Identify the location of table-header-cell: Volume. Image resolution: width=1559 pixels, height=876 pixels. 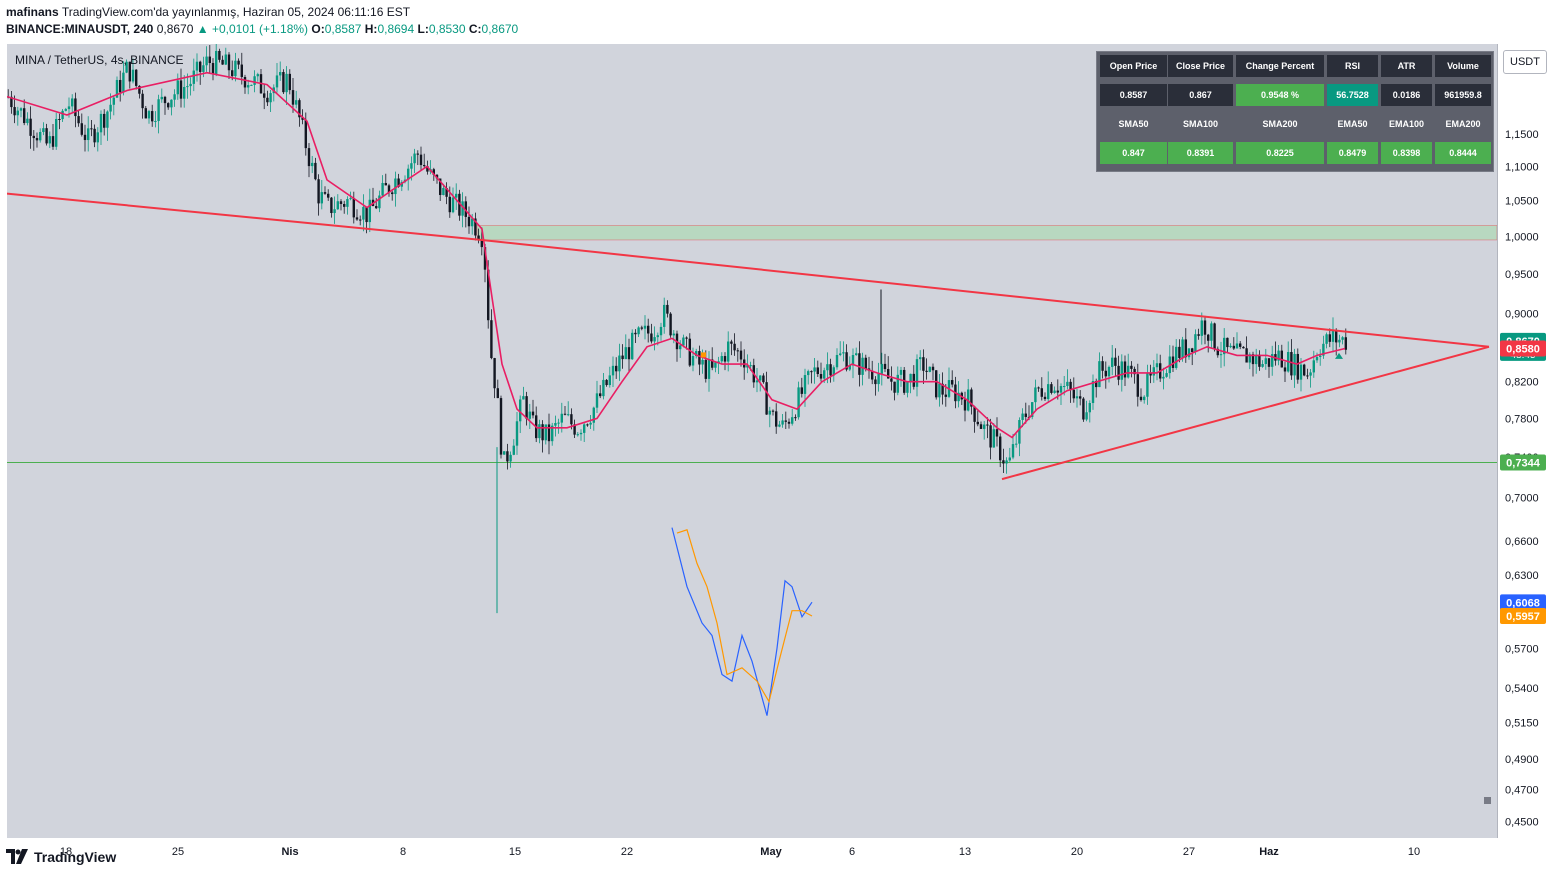
(1463, 66).